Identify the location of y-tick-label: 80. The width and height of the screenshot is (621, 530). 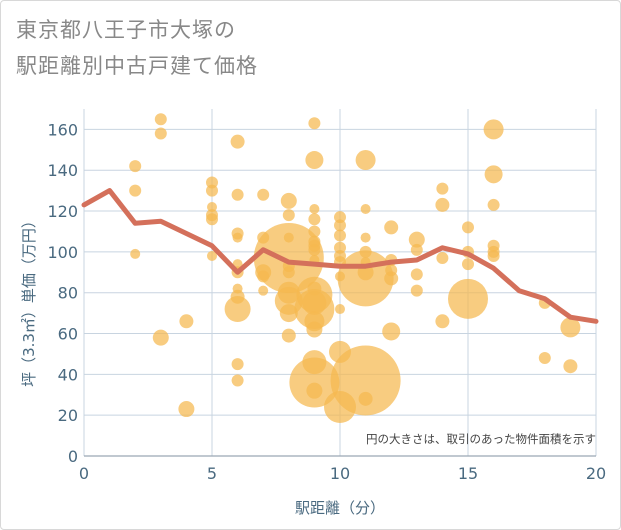
(68, 293).